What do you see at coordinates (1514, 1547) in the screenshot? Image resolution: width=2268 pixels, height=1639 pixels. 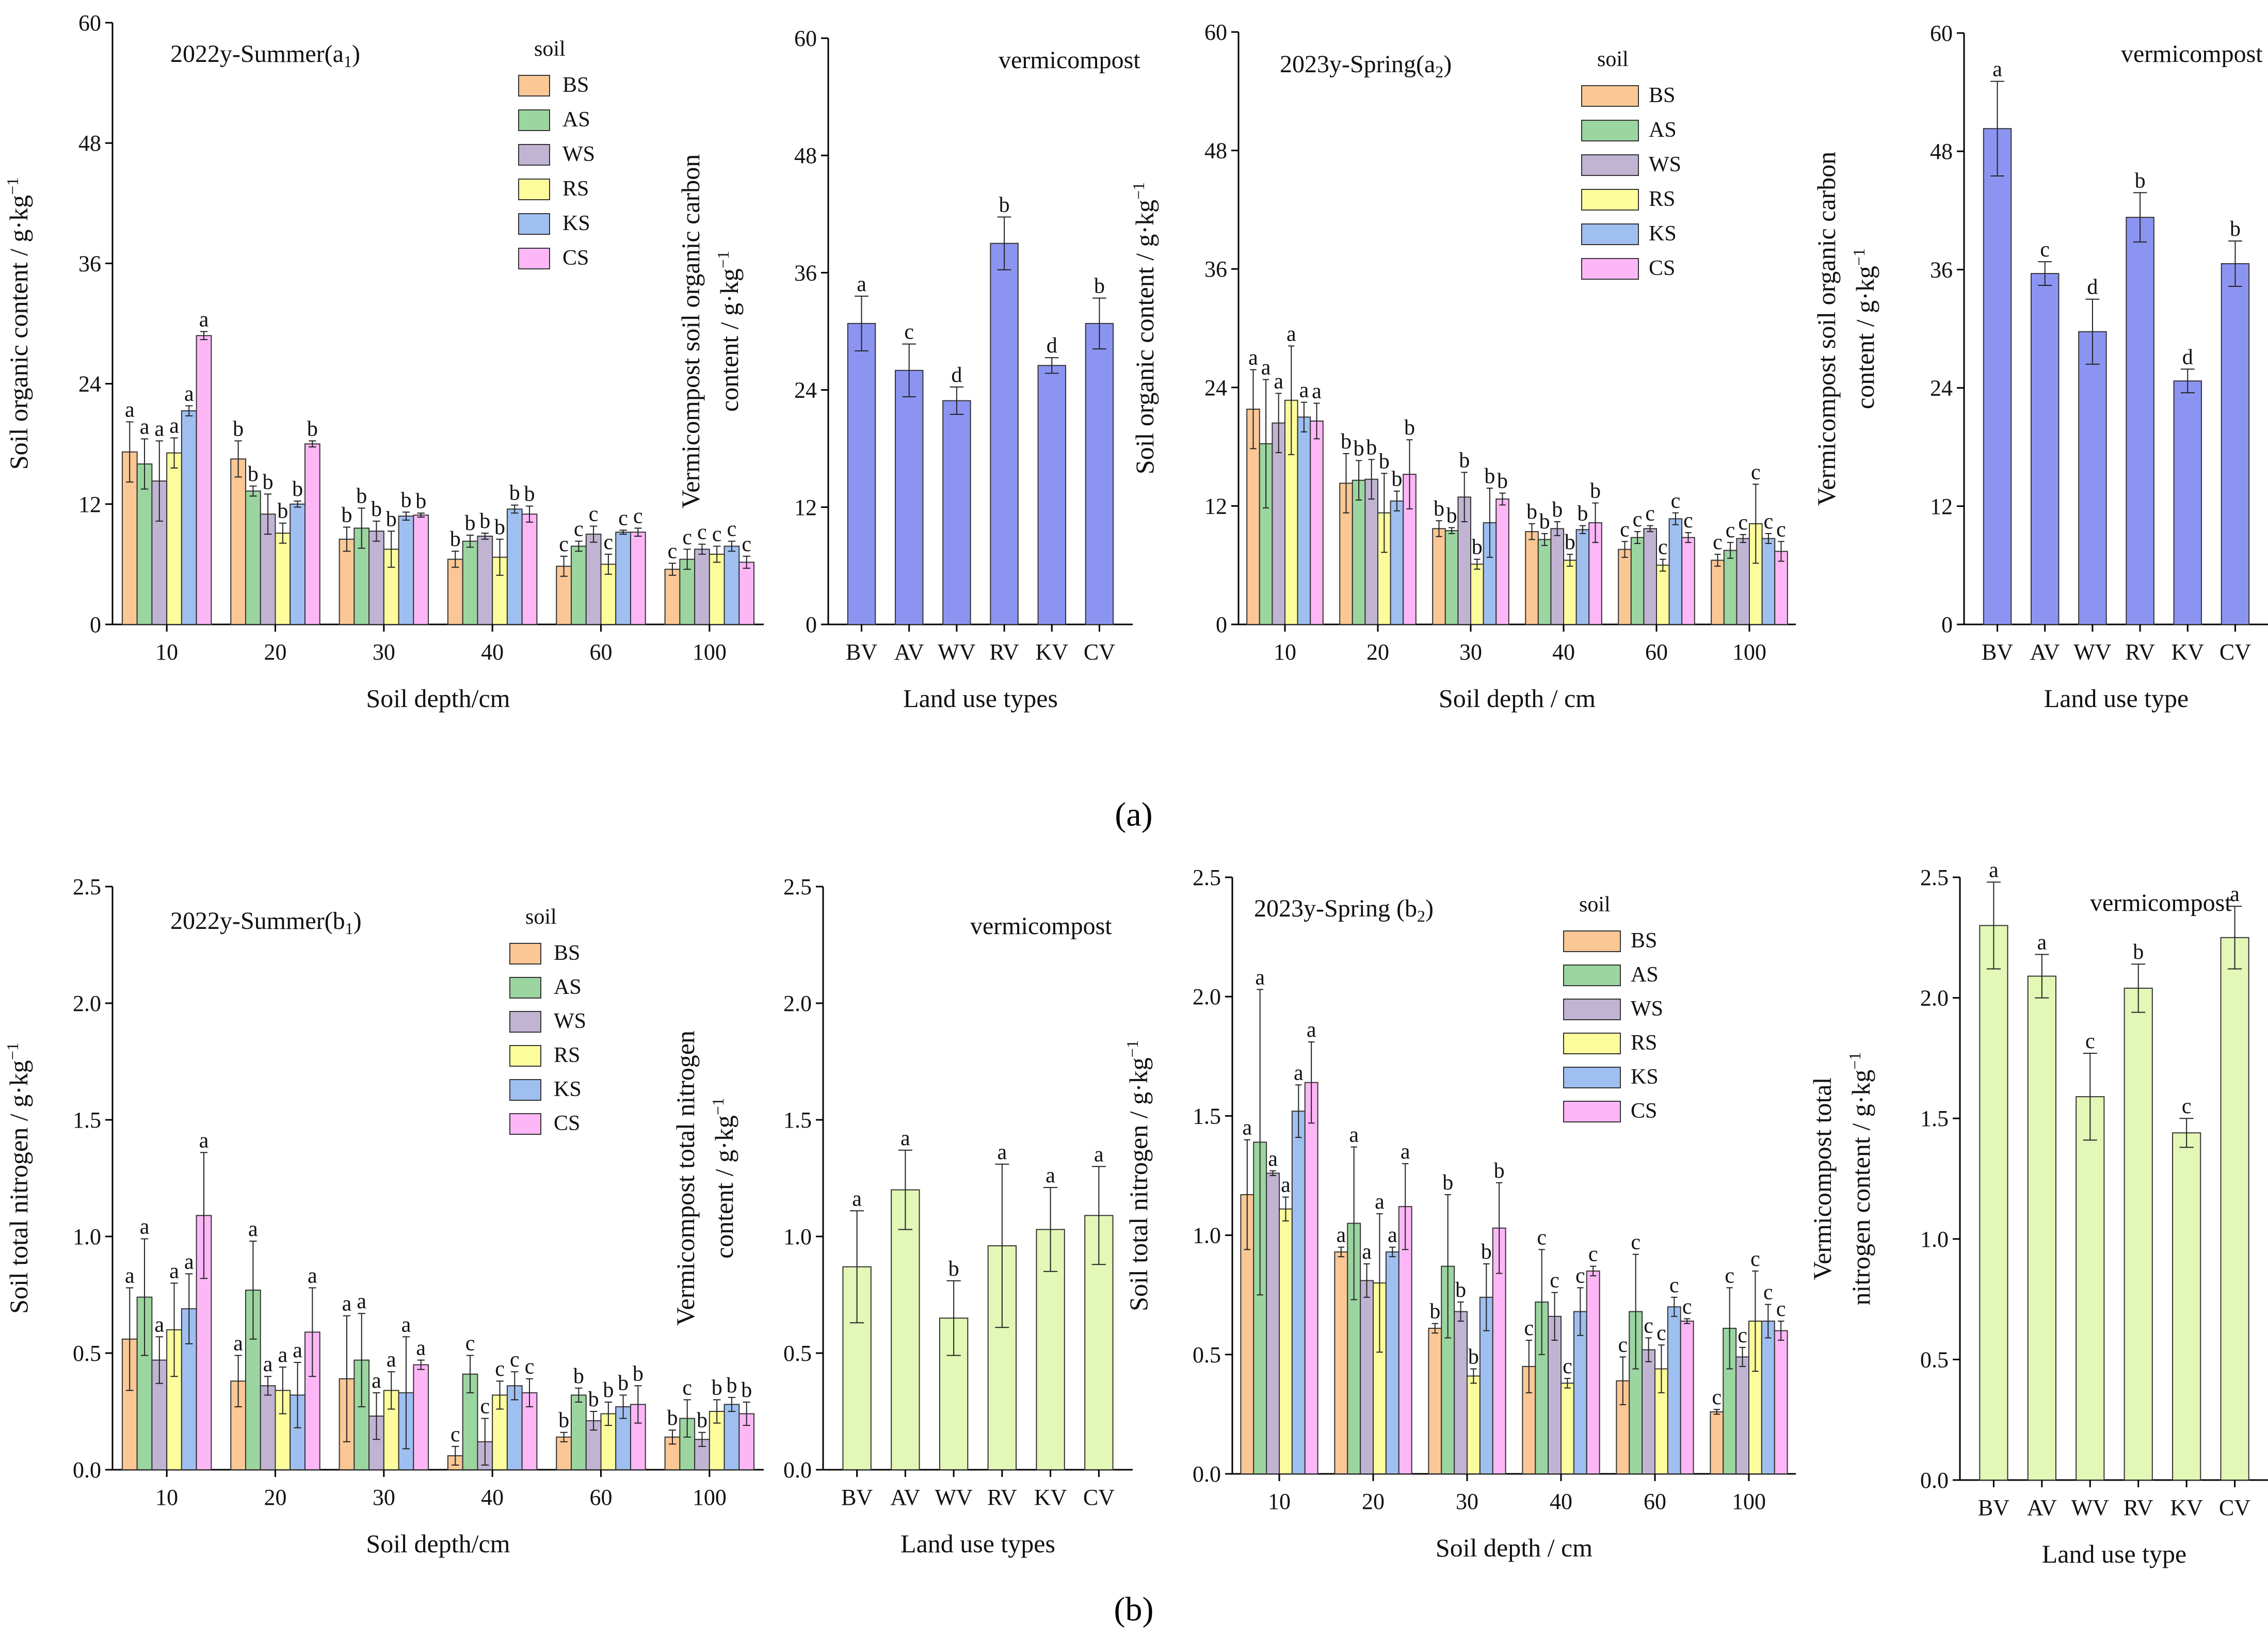 I see `x-axis-title: Soil depth / cm` at bounding box center [1514, 1547].